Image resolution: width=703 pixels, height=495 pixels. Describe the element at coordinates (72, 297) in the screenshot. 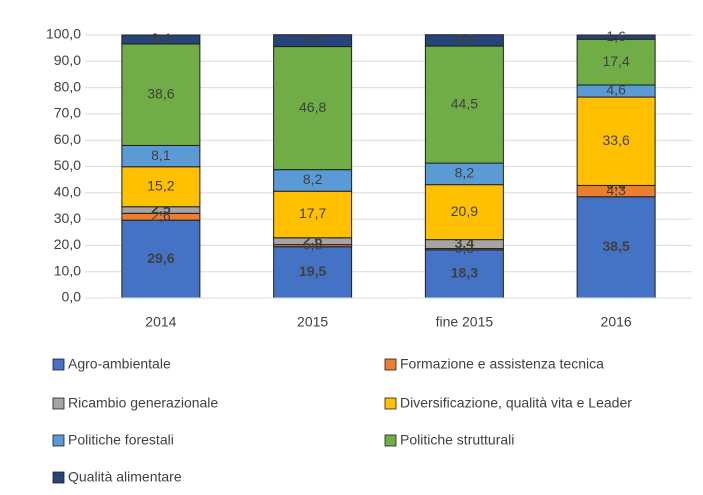

I see `y-tick-label: 0,0` at that location.